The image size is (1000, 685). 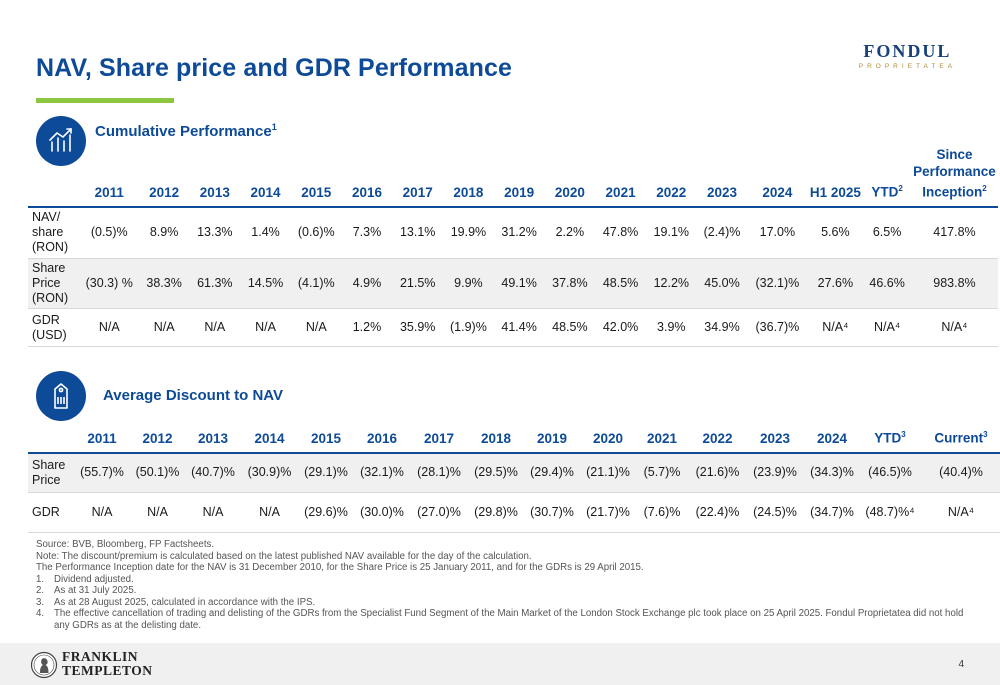 I want to click on table-cell: (29.5)%, so click(x=496, y=472).